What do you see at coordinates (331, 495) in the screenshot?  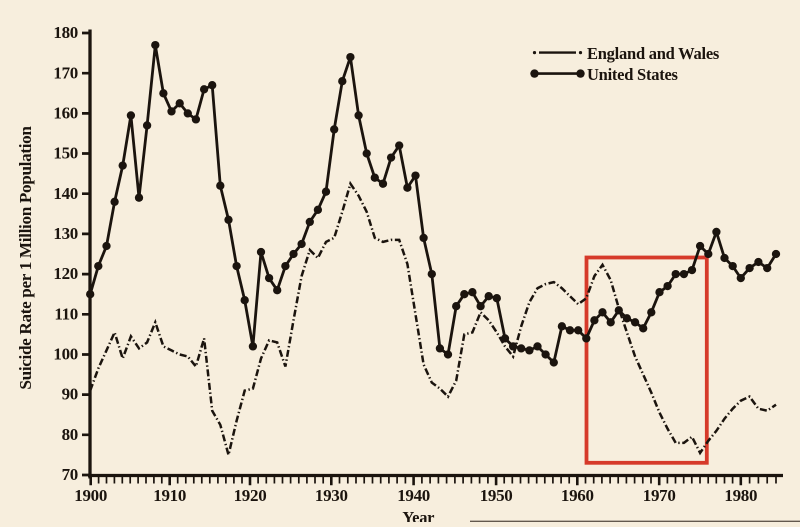 I see `svg-text: 1930` at bounding box center [331, 495].